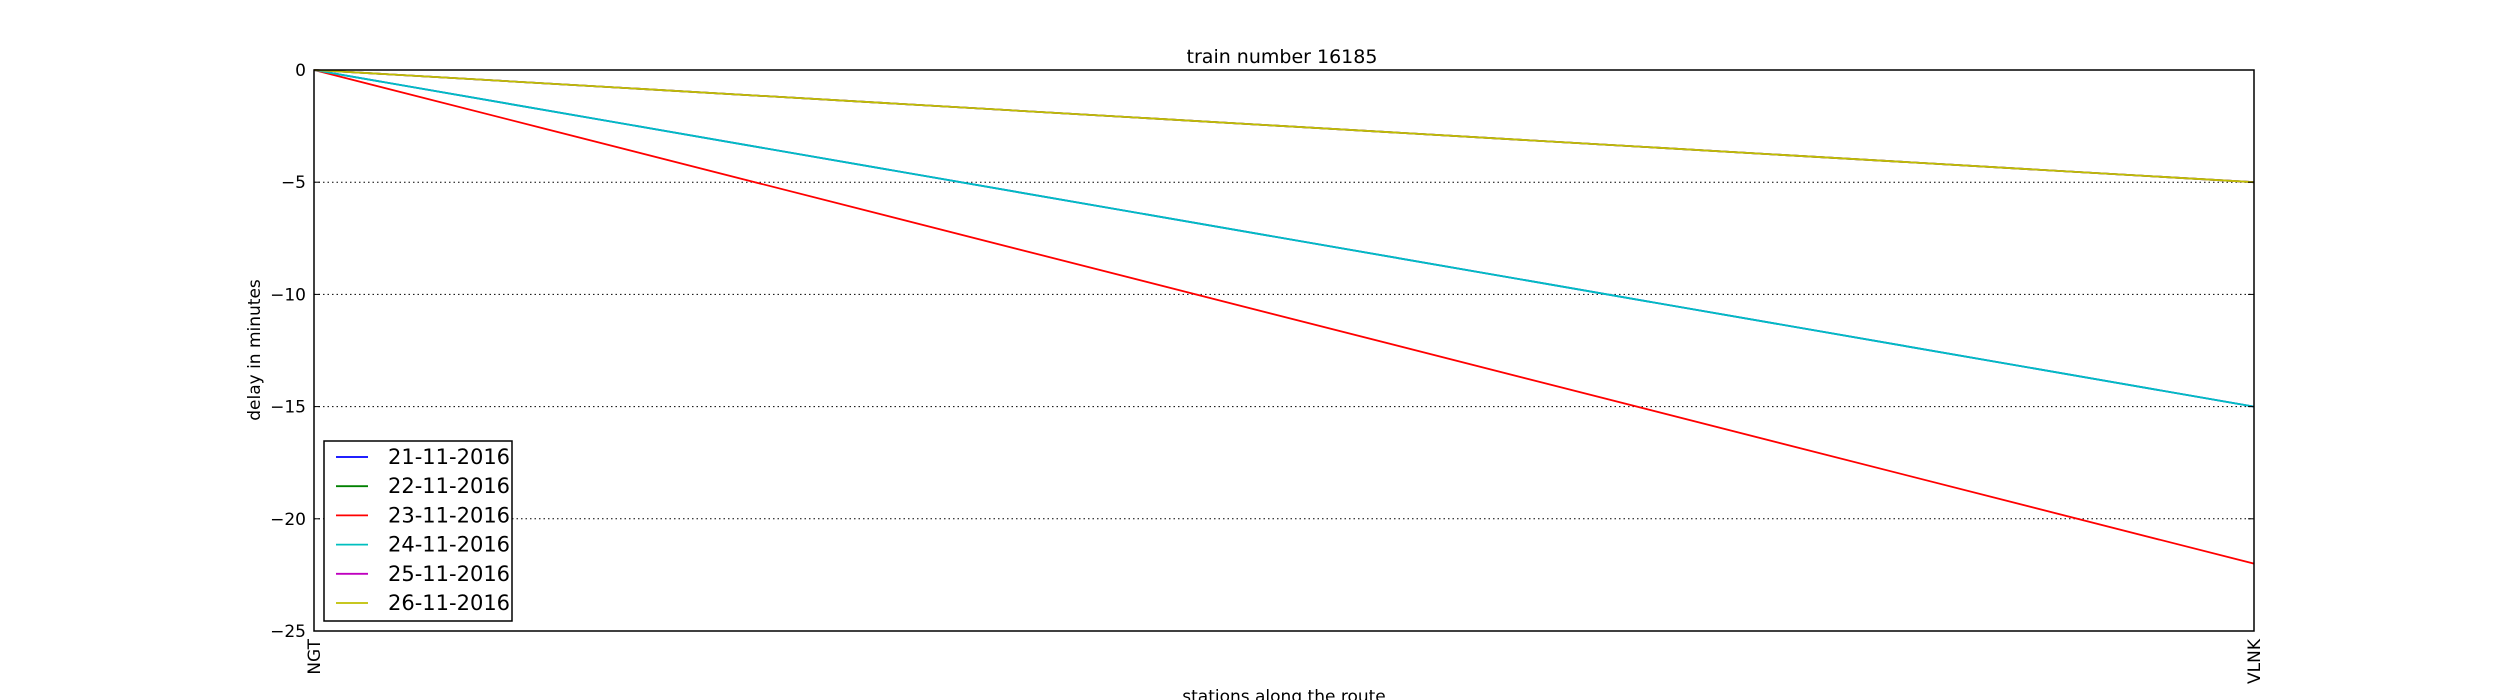 This screenshot has height=700, width=2500. Describe the element at coordinates (255, 350) in the screenshot. I see `y-axis-title: delay in minutes` at that location.